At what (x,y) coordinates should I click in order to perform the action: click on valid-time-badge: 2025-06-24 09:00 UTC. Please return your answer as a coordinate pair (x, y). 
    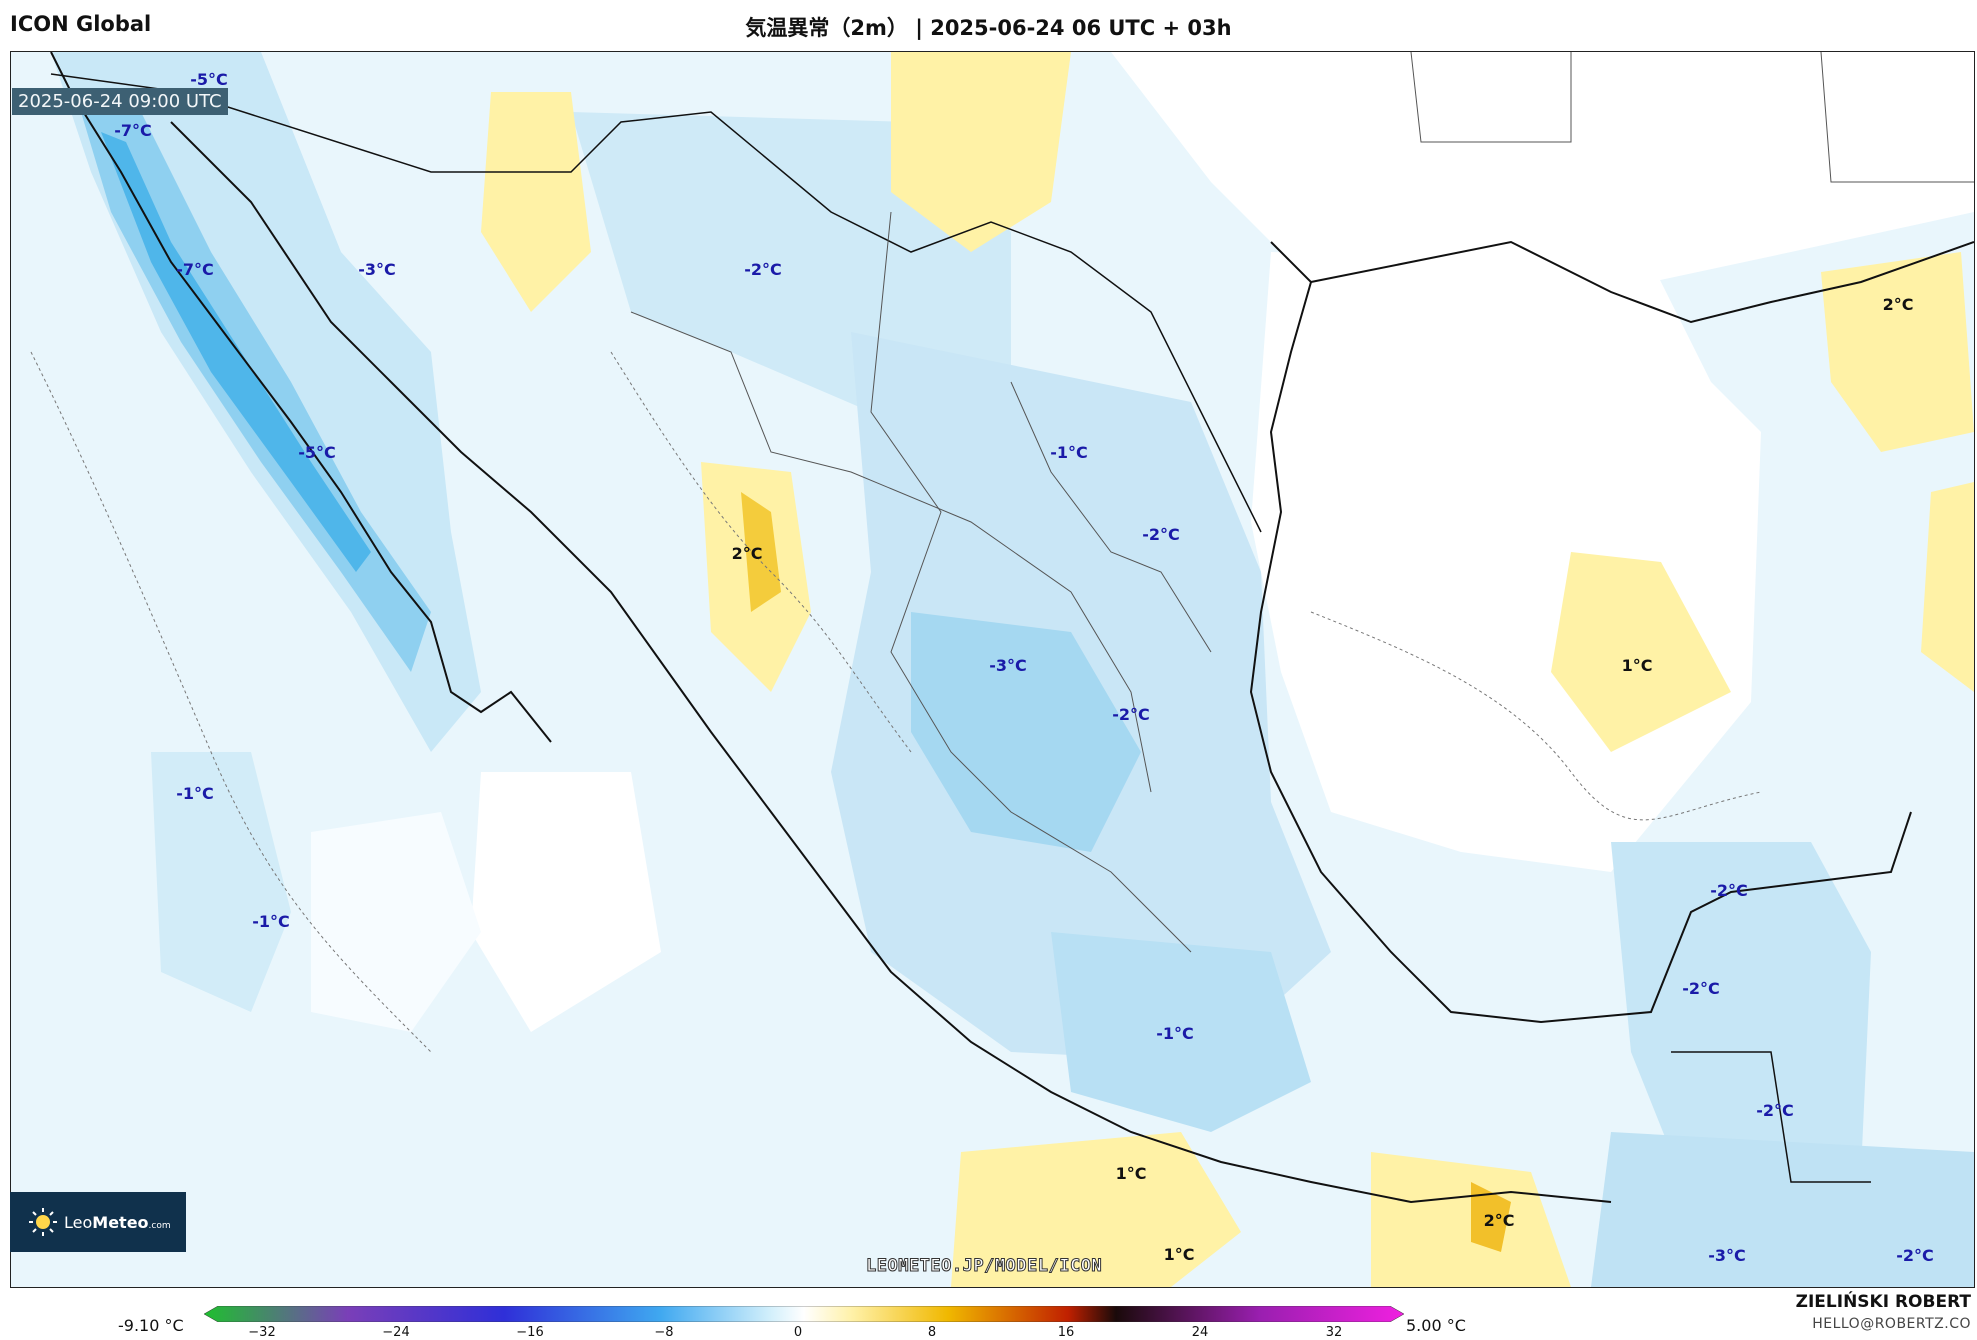
    Looking at the image, I should click on (120, 101).